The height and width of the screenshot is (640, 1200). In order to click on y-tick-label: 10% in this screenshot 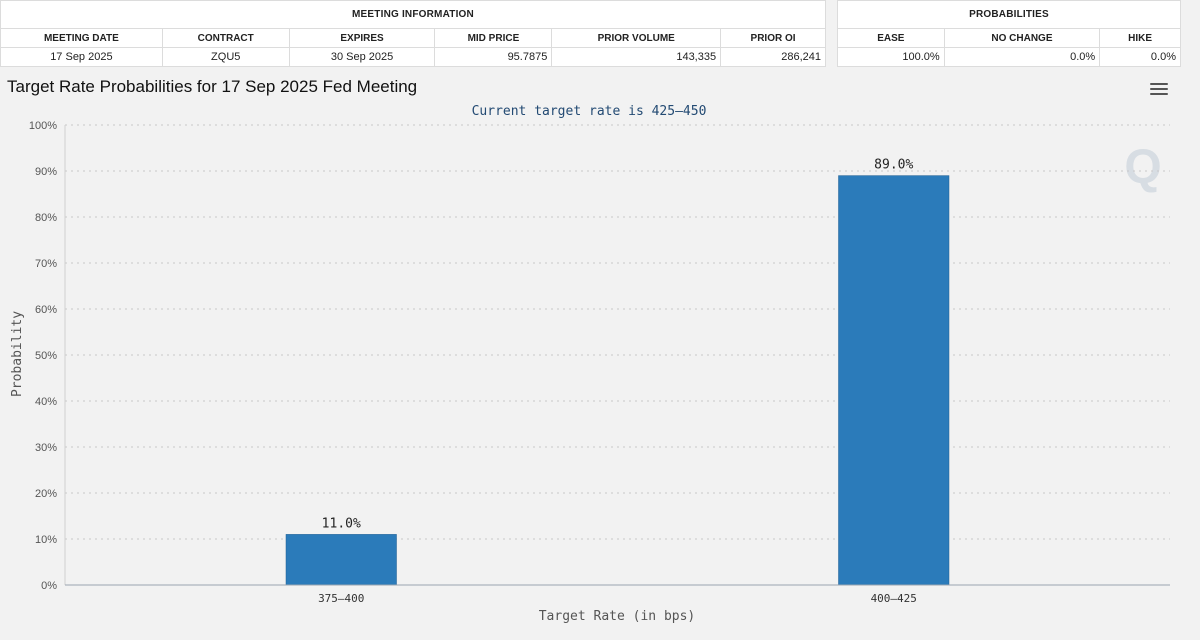, I will do `click(46, 540)`.